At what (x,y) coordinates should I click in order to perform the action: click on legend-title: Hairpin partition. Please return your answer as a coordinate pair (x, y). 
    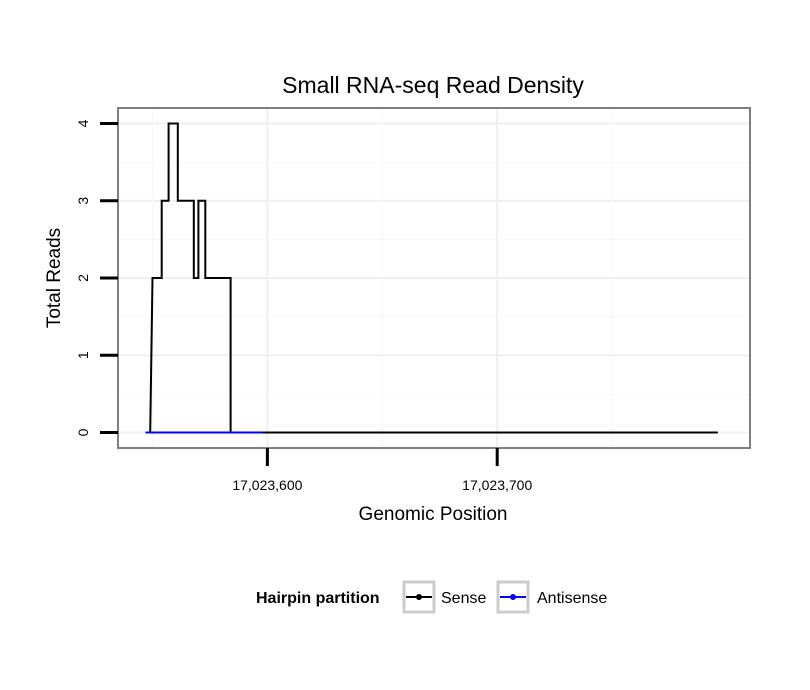
    Looking at the image, I should click on (318, 598).